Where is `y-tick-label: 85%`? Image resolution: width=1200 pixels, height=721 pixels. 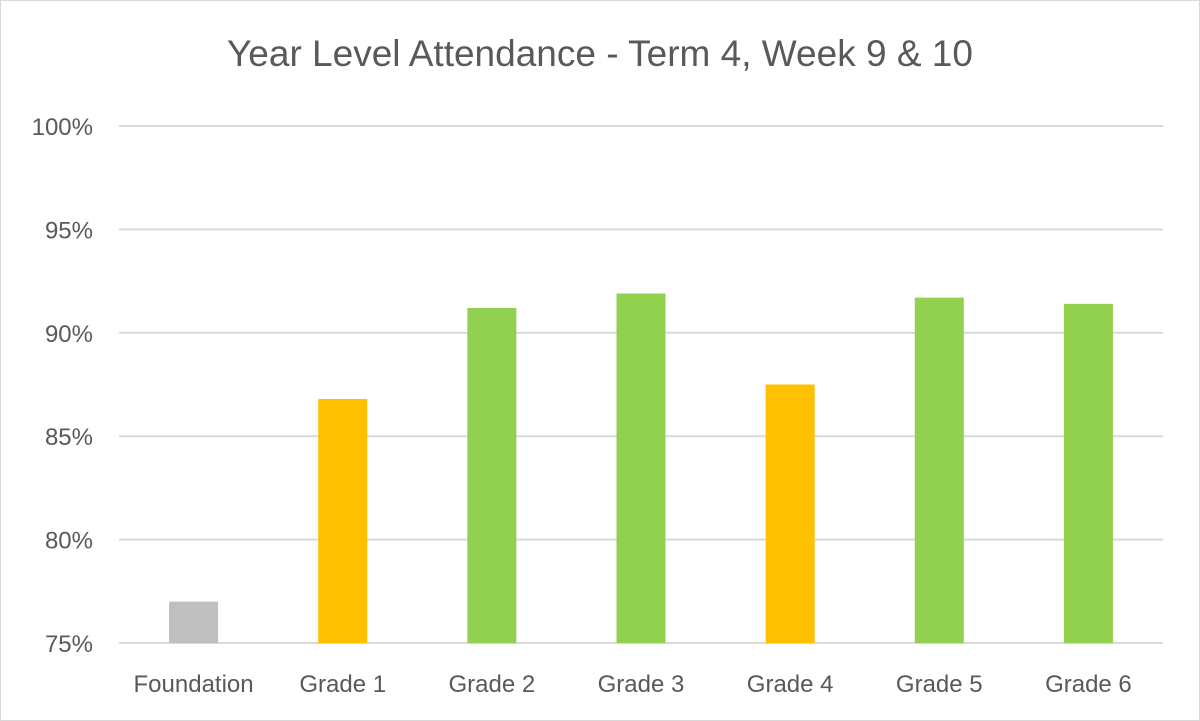
y-tick-label: 85% is located at coordinates (69, 437).